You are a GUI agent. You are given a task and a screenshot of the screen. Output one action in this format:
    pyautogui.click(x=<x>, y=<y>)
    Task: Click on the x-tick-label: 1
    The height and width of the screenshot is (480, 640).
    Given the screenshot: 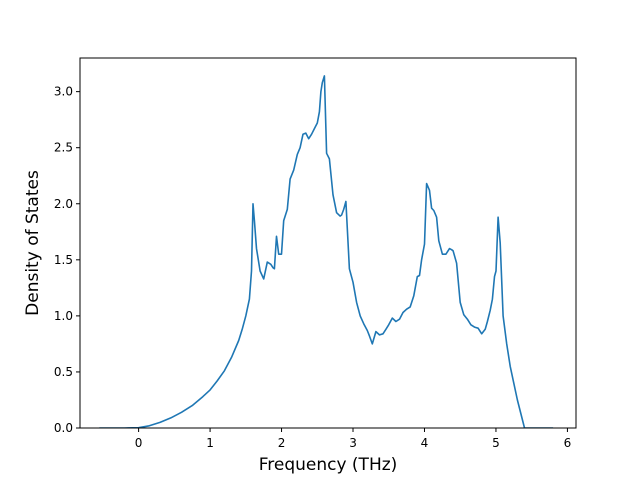 What is the action you would take?
    pyautogui.click(x=210, y=443)
    